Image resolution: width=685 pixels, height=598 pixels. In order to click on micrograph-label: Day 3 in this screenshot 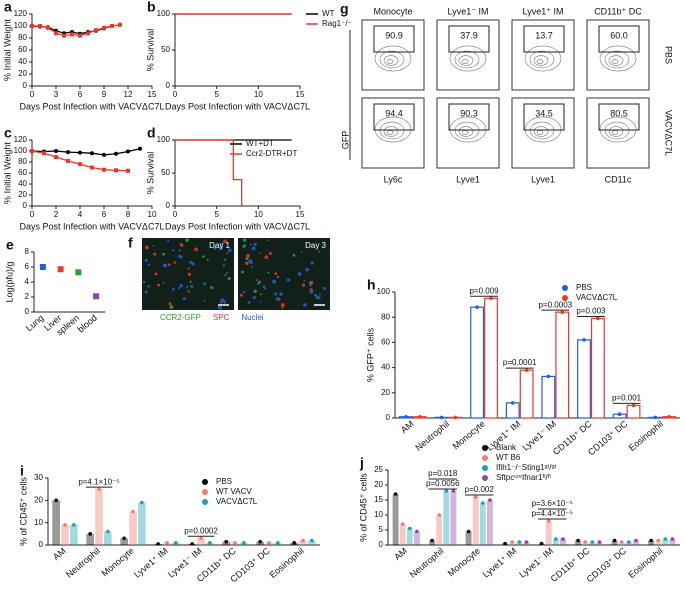, I will do `click(315, 245)`.